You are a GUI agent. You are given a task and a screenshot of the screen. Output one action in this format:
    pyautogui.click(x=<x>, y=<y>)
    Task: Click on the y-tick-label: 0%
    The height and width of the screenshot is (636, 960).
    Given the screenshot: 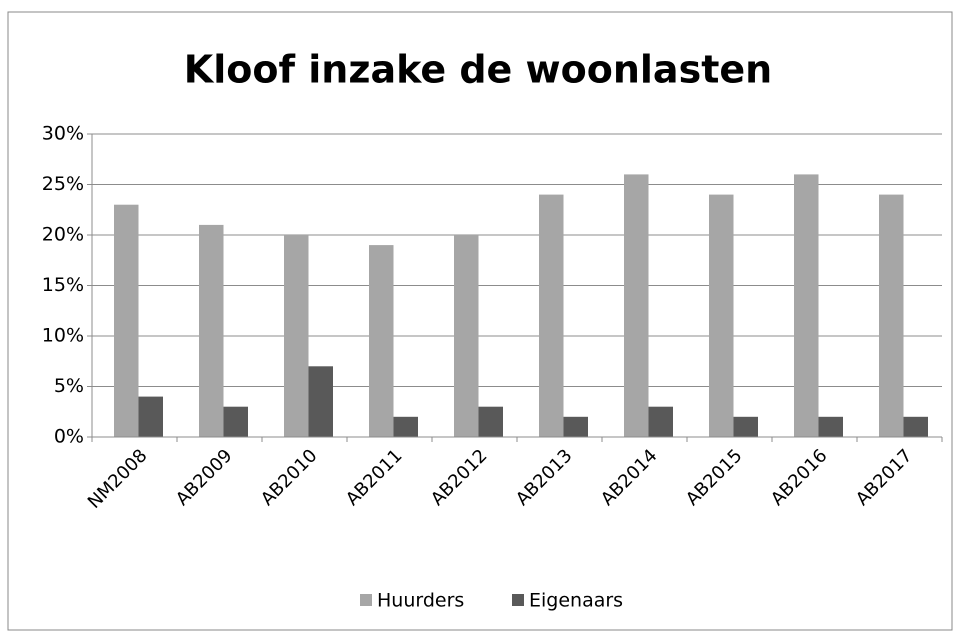 What is the action you would take?
    pyautogui.click(x=69, y=437)
    